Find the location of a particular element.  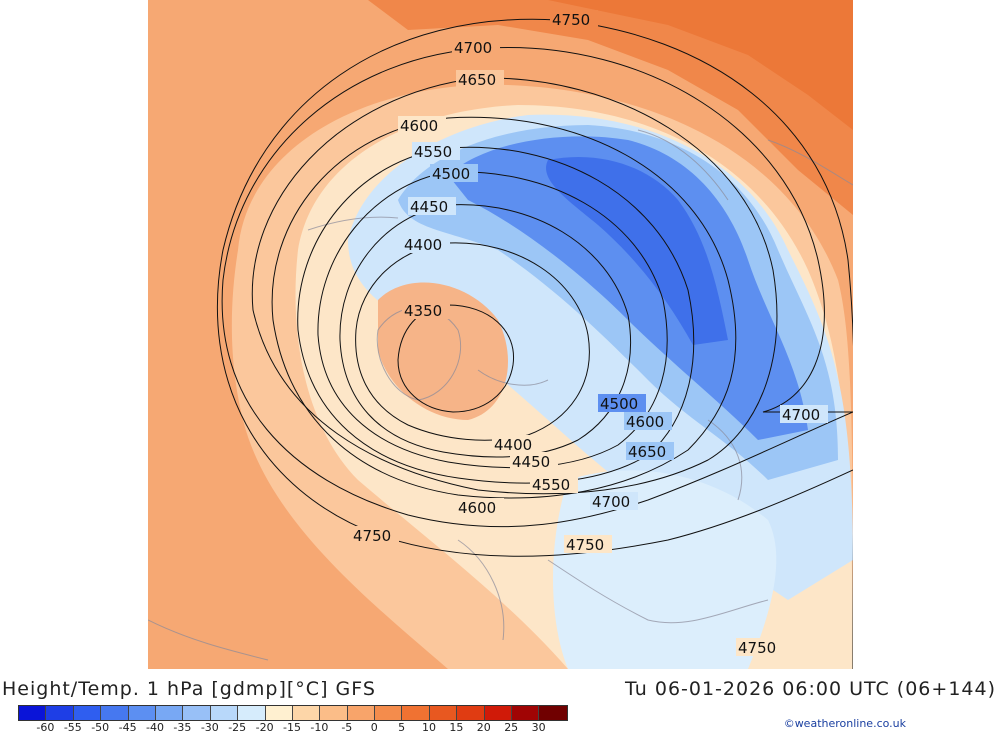

label-4400-bottom: 4400 is located at coordinates (513, 445).